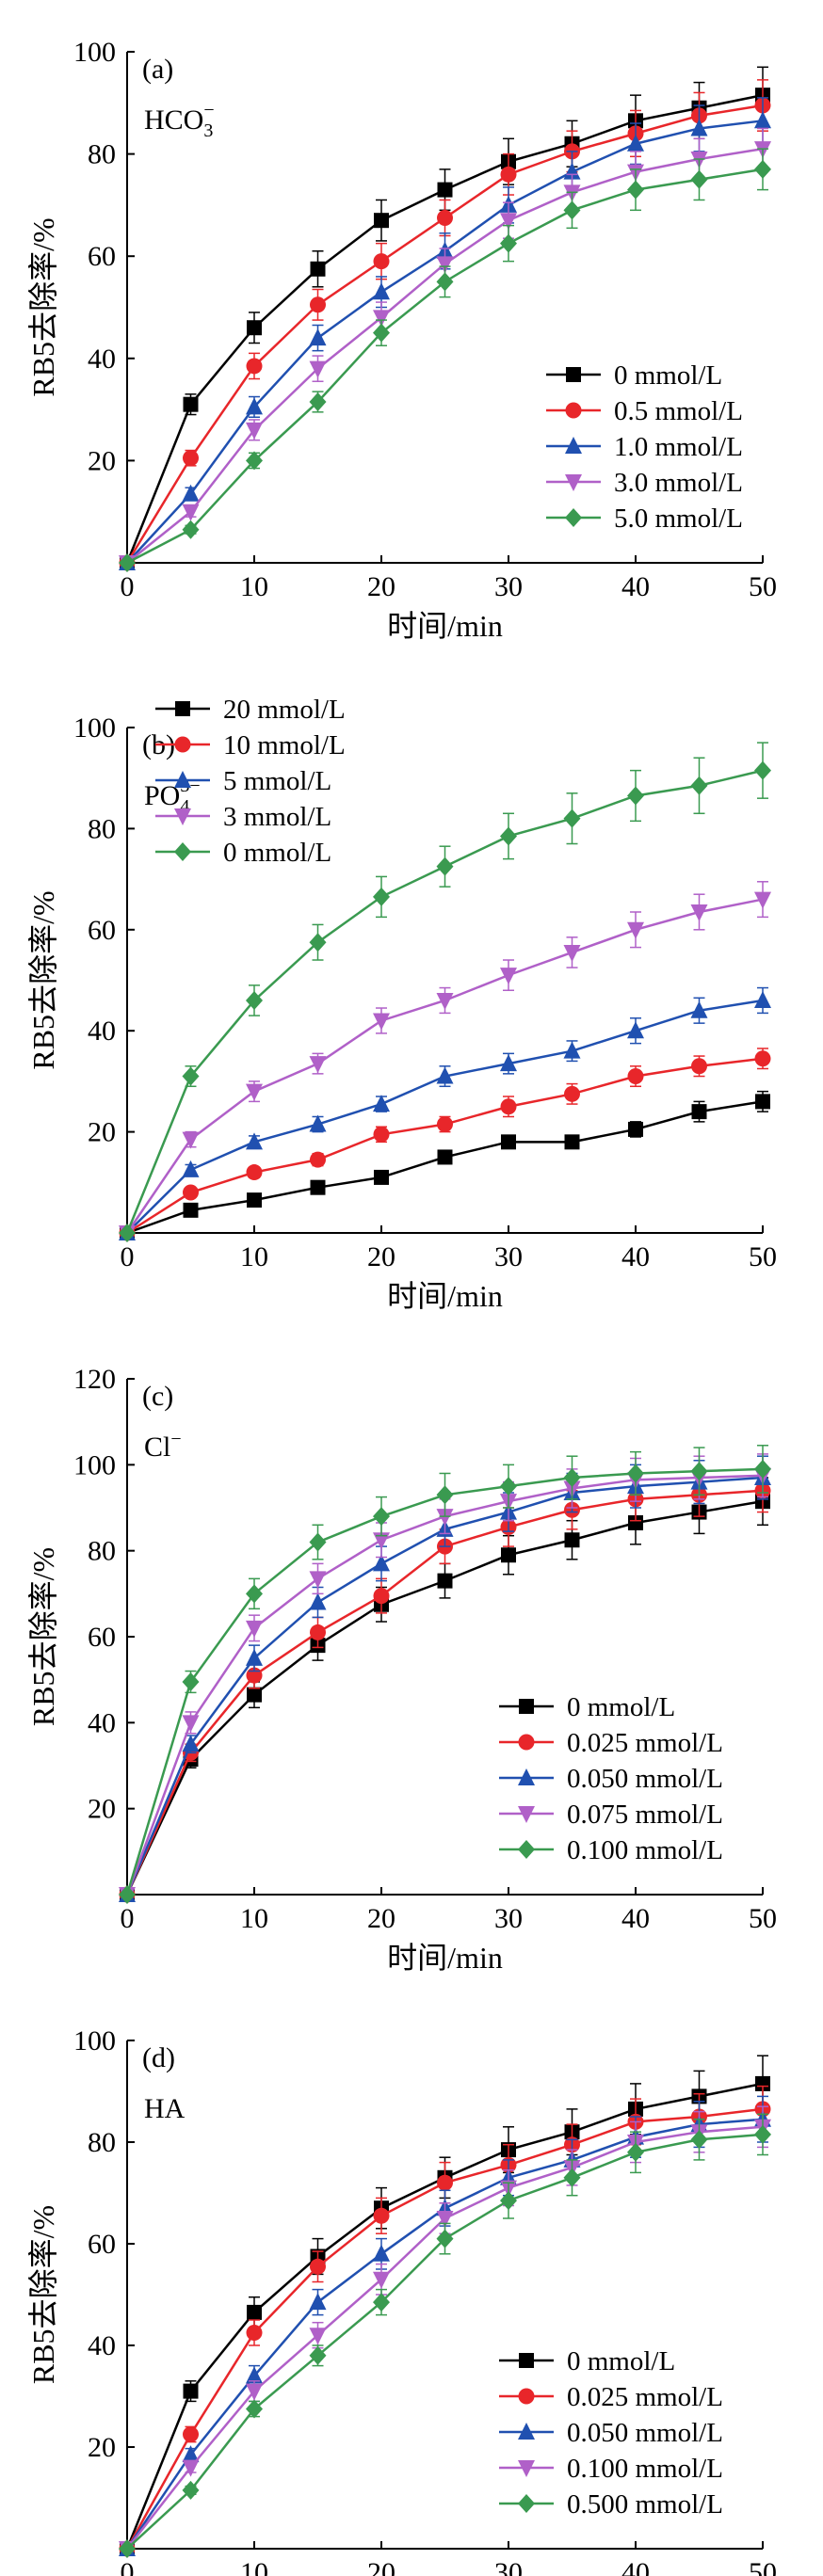 This screenshot has width=823, height=2576. I want to click on x-tick-label: 50, so click(763, 1256).